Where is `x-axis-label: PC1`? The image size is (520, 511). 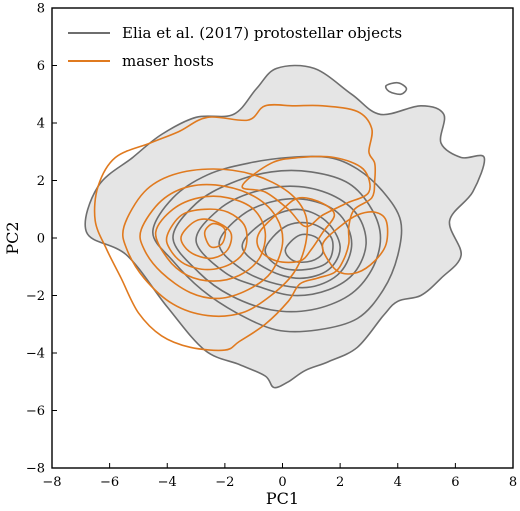
x-axis-label: PC1 is located at coordinates (282, 498).